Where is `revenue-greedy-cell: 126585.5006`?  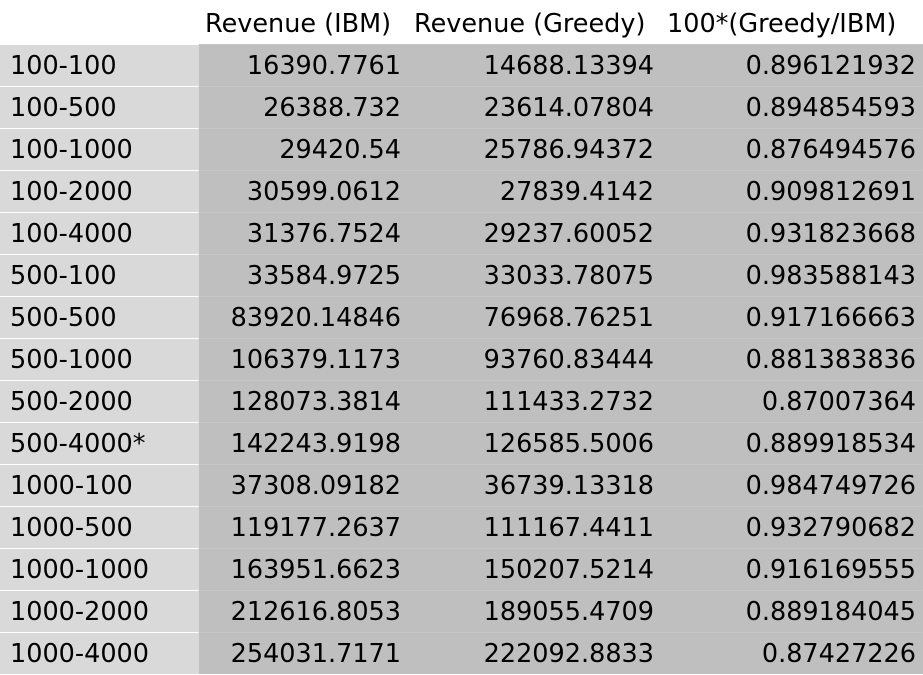 revenue-greedy-cell: 126585.5006 is located at coordinates (534, 443).